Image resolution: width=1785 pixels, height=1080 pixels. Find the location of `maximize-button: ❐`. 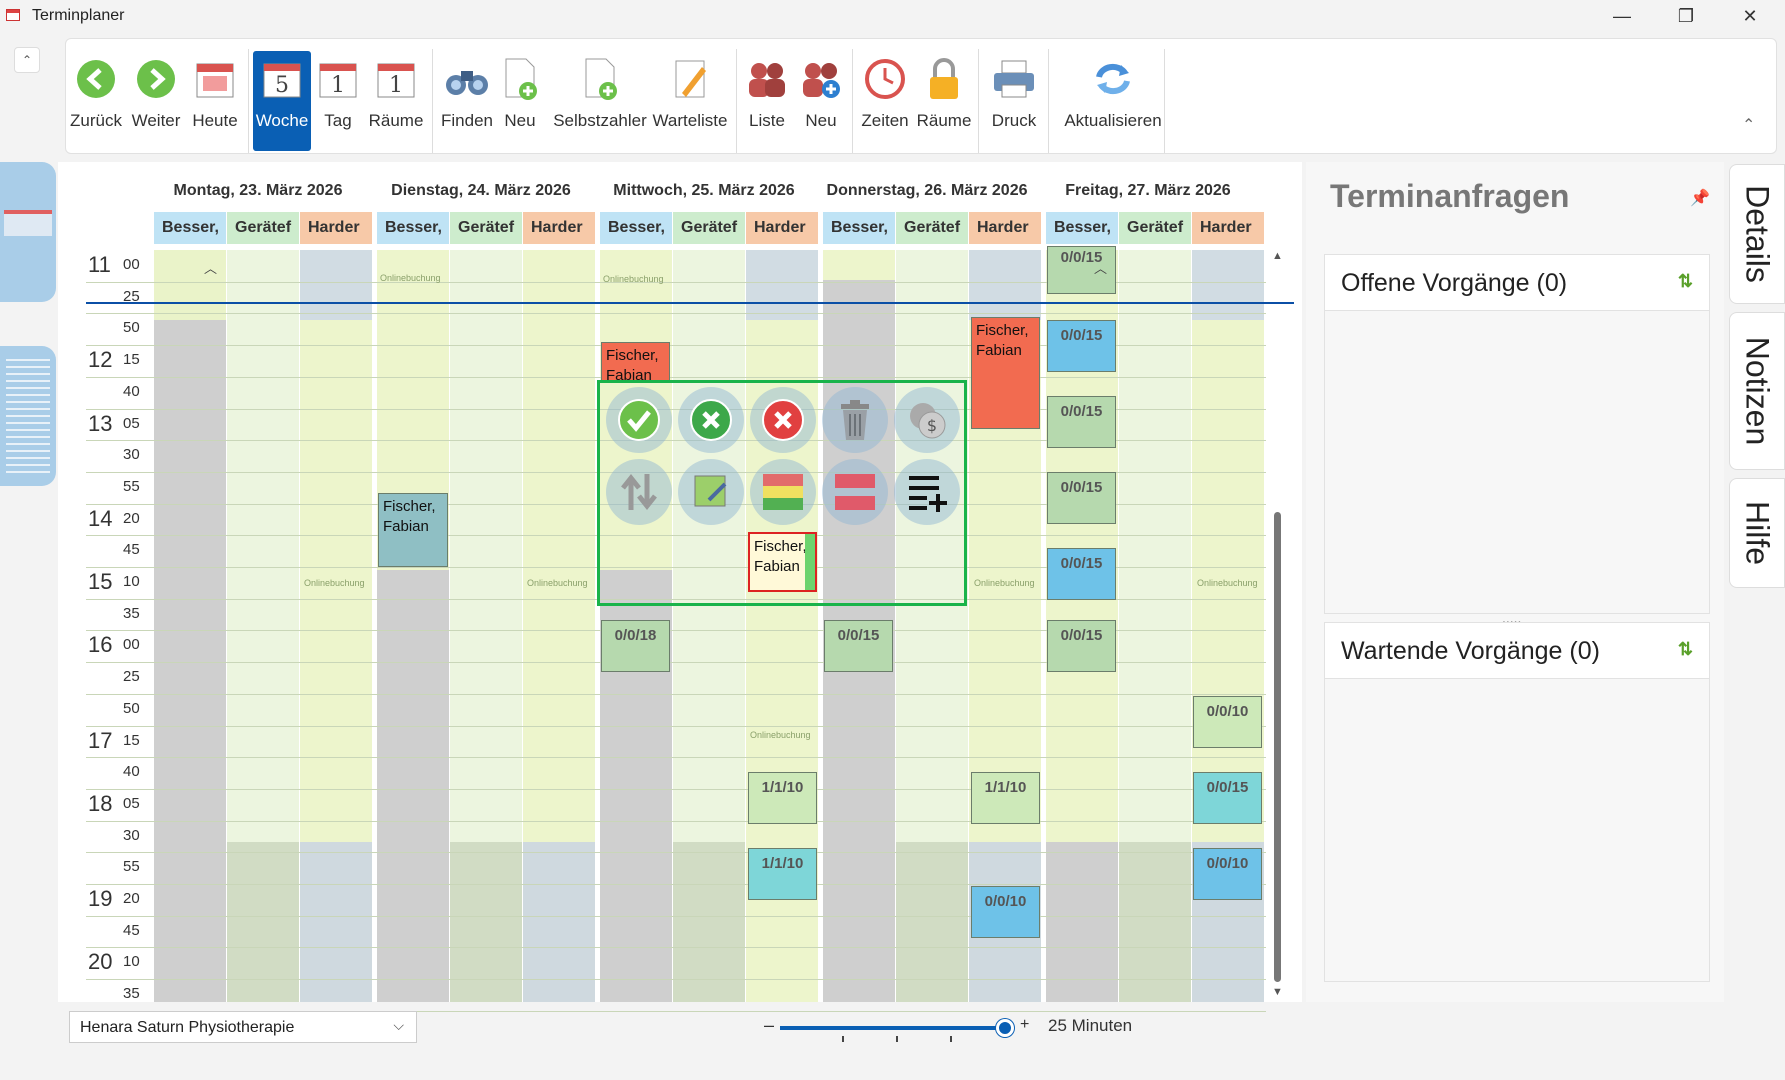

maximize-button: ❐ is located at coordinates (1686, 15).